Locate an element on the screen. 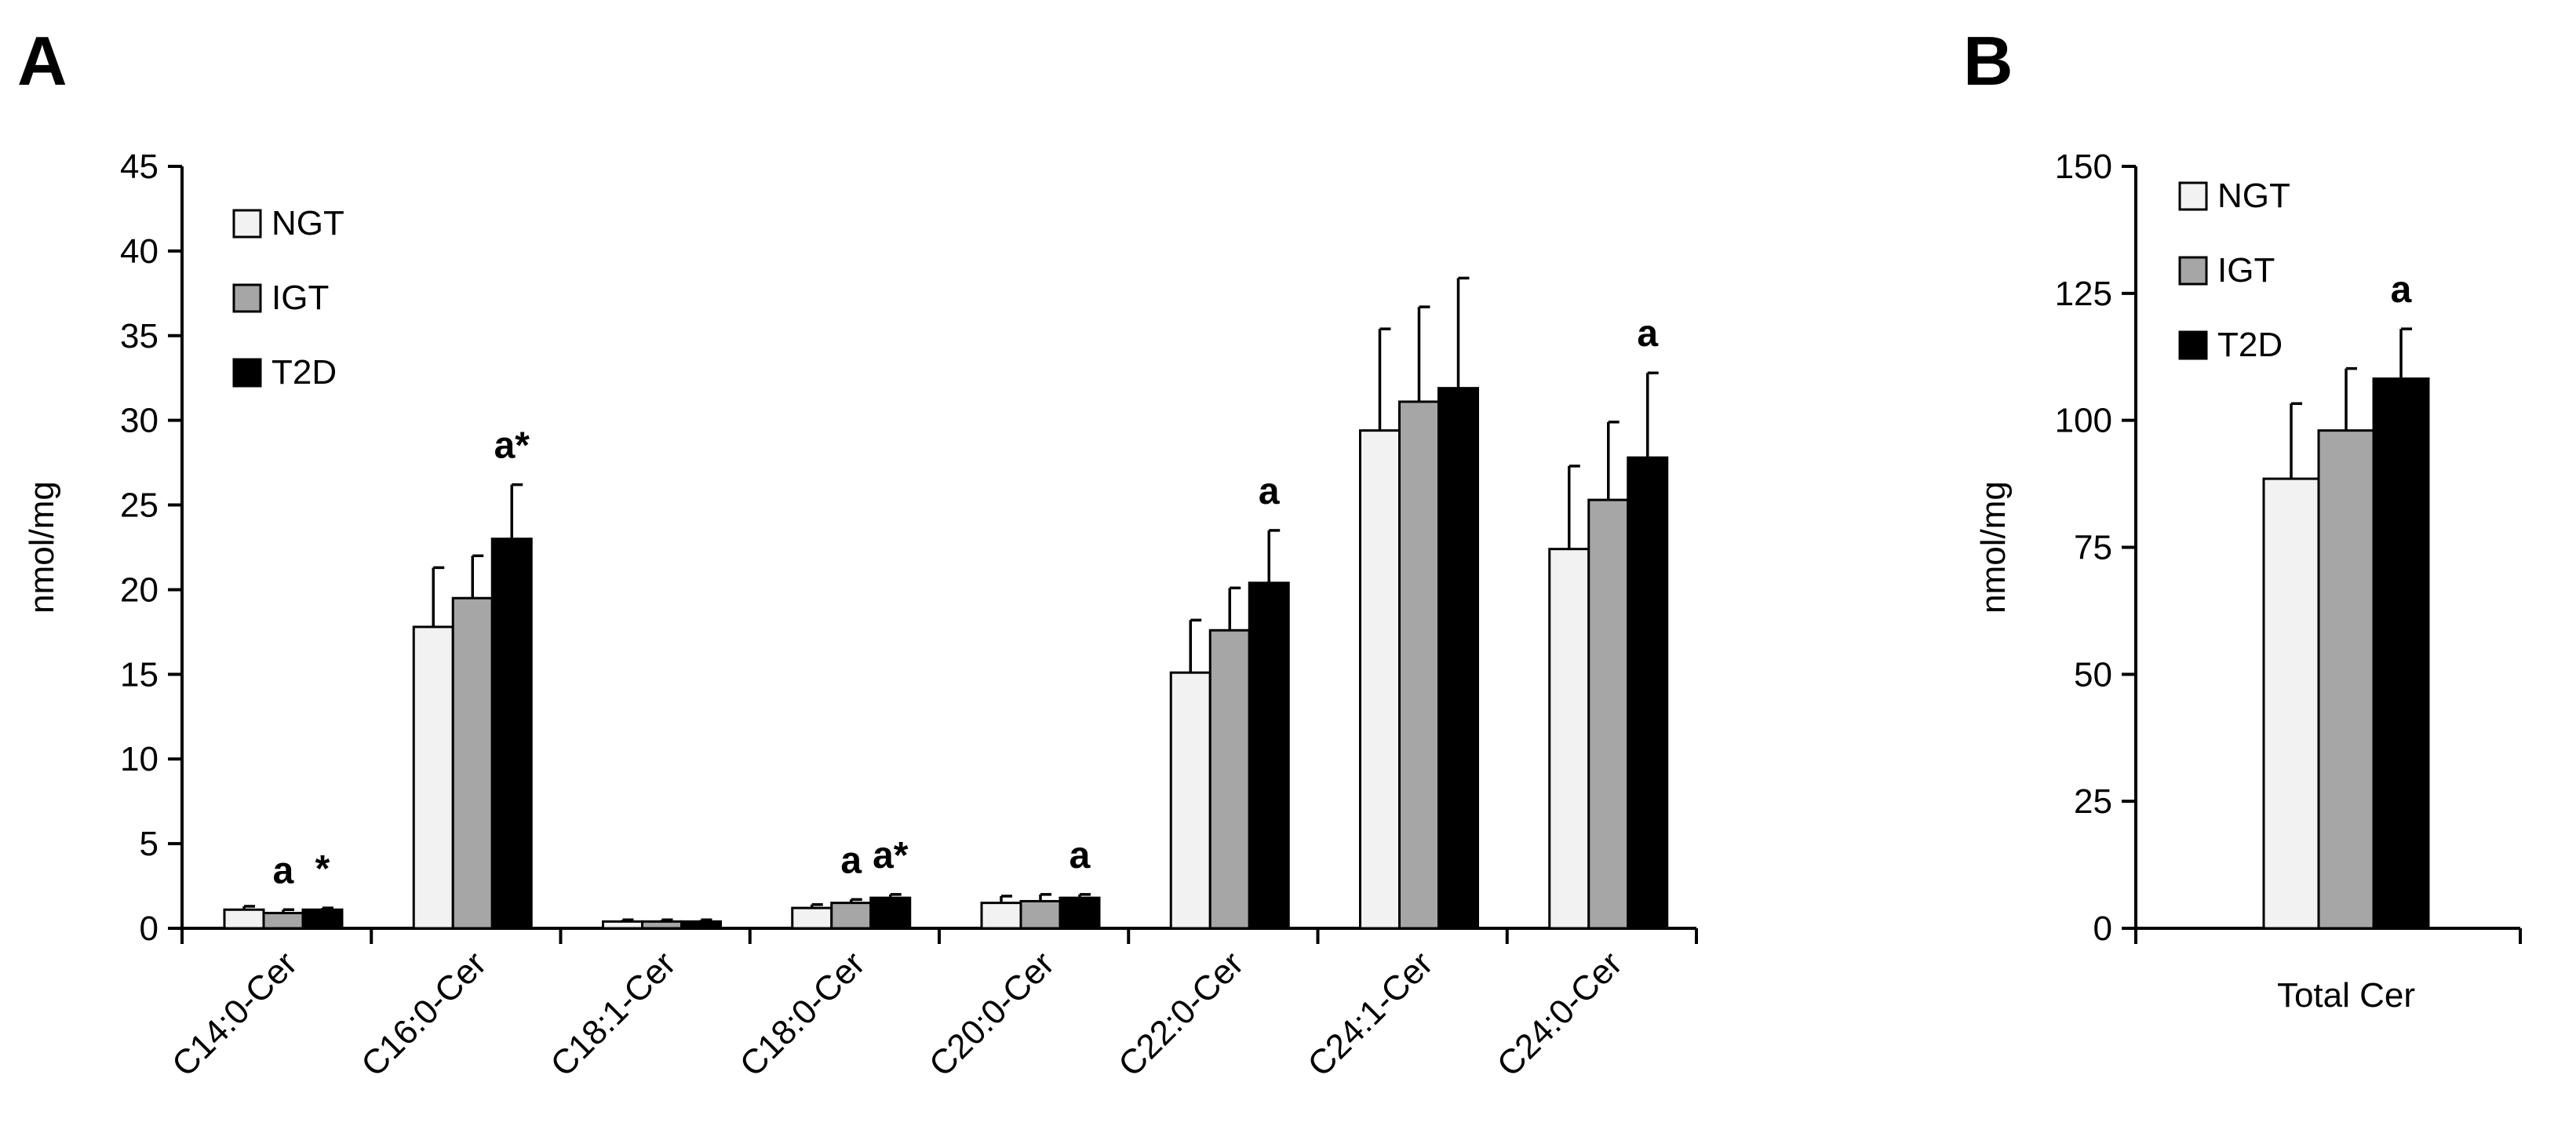 Image resolution: width=2576 pixels, height=1148 pixels. bar-c22-0-cer-t2d is located at coordinates (1269, 755).